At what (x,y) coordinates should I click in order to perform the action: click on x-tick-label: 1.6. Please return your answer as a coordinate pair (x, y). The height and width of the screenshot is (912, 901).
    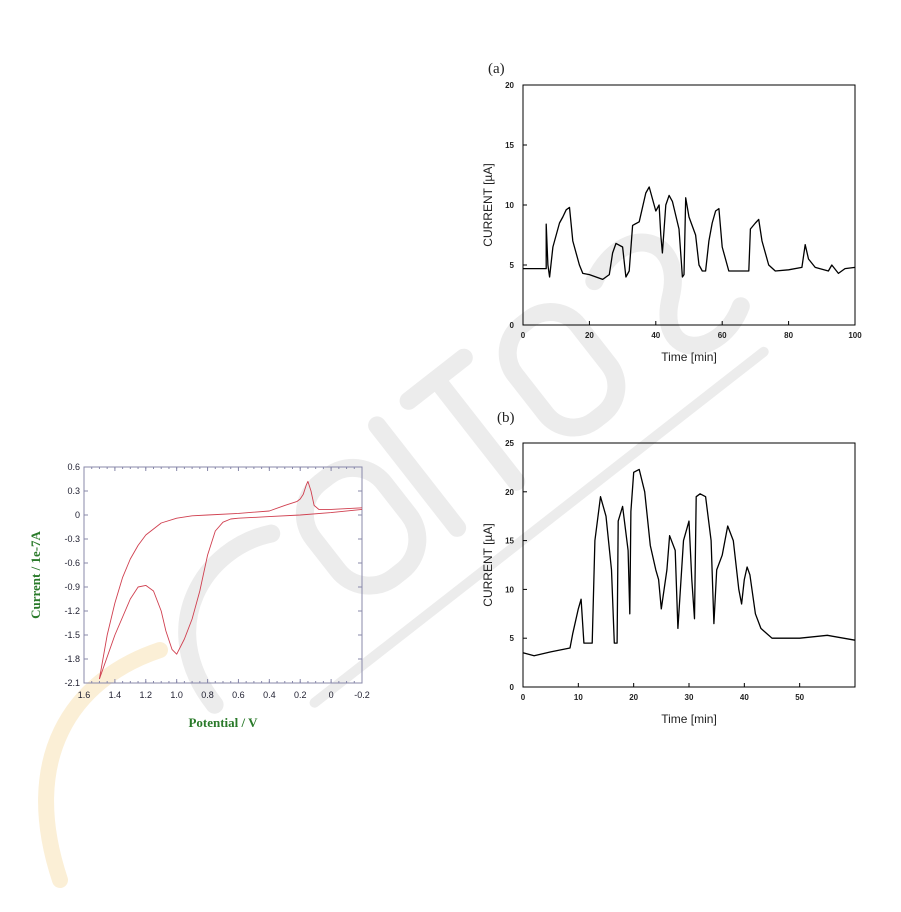
    Looking at the image, I should click on (84, 695).